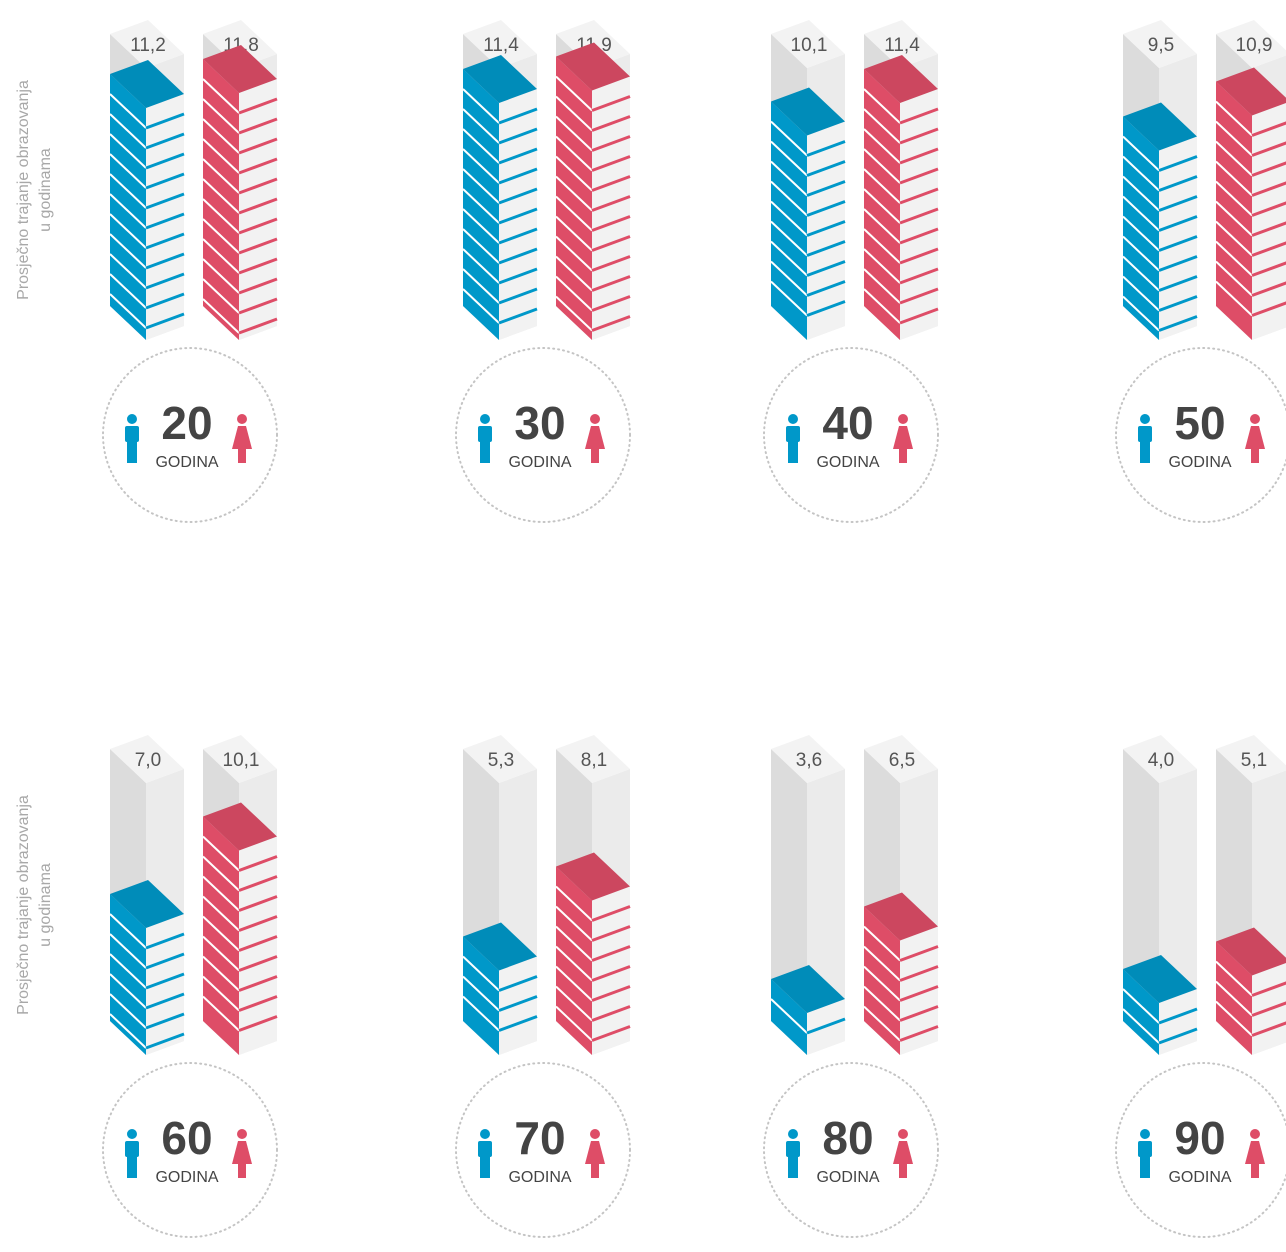  What do you see at coordinates (793, 434) in the screenshot?
I see `icon-body` at bounding box center [793, 434].